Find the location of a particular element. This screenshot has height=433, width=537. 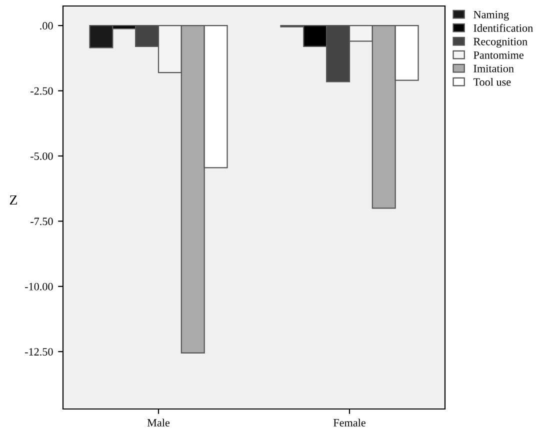

legend-label: Tool use is located at coordinates (492, 82).